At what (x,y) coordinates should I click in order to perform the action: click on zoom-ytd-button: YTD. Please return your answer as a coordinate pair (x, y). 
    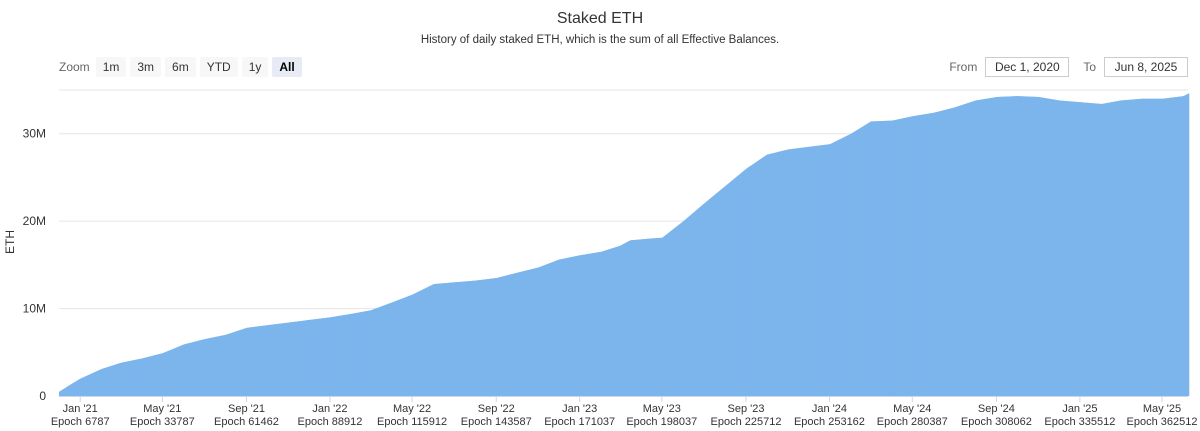
    Looking at the image, I should click on (218, 67).